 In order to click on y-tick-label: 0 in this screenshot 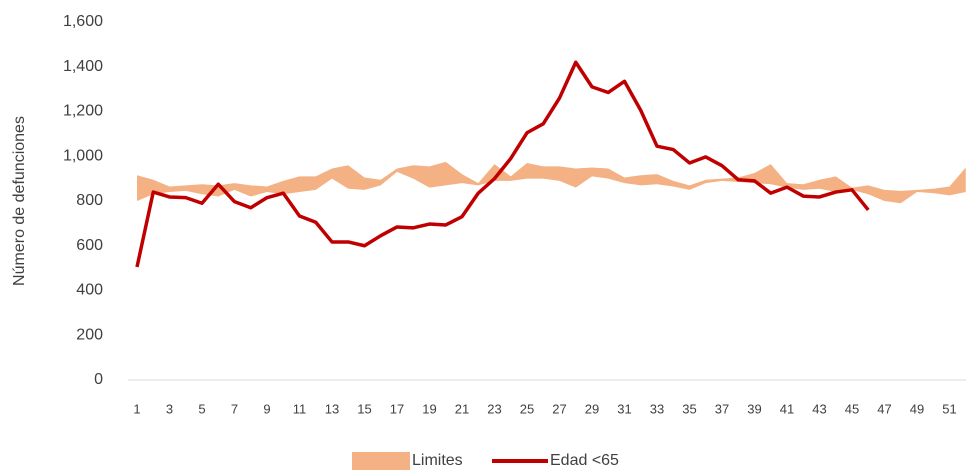, I will do `click(98, 379)`.